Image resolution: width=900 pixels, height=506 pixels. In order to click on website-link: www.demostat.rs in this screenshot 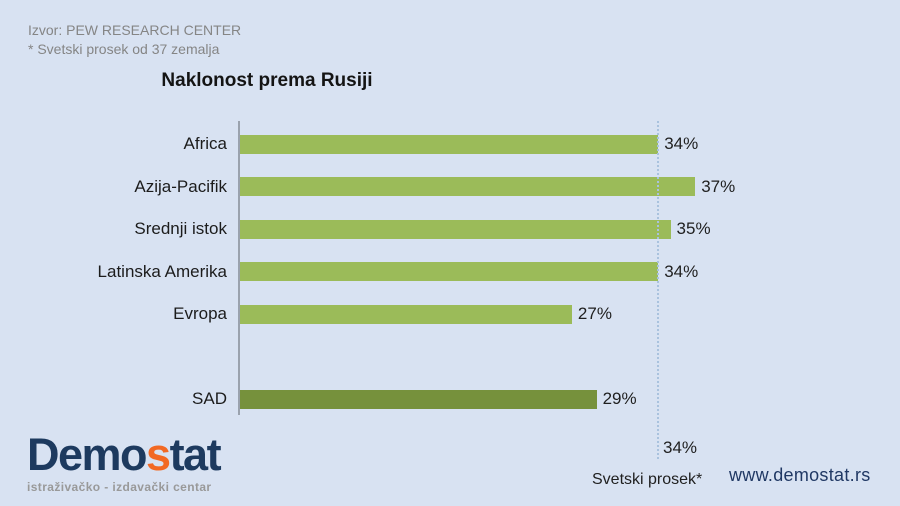, I will do `click(800, 475)`.